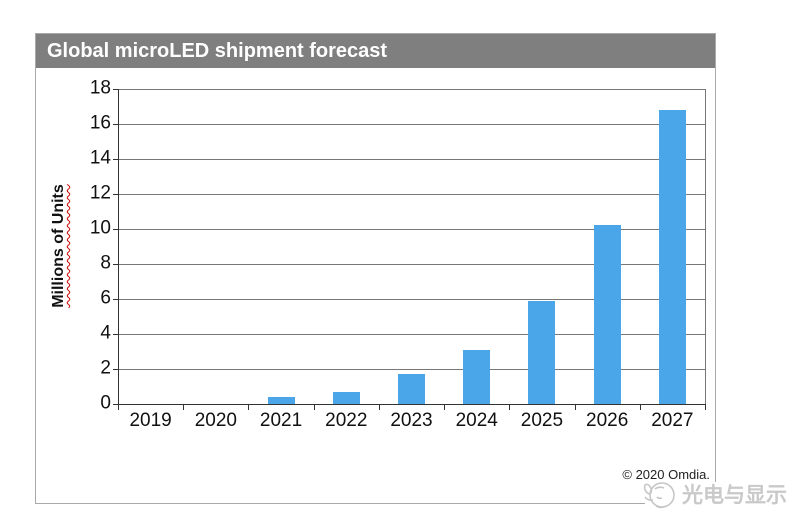 This screenshot has height=531, width=791. Describe the element at coordinates (542, 352) in the screenshot. I see `bar-2025` at that location.